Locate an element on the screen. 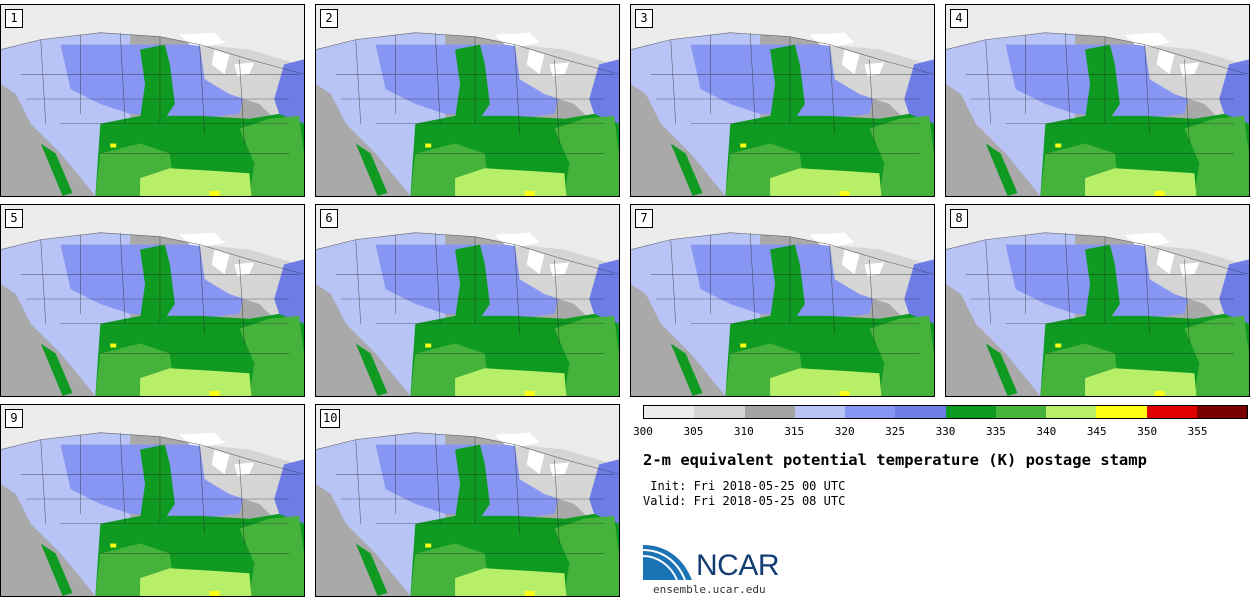 The height and width of the screenshot is (597, 1260). colorbar is located at coordinates (945, 412).